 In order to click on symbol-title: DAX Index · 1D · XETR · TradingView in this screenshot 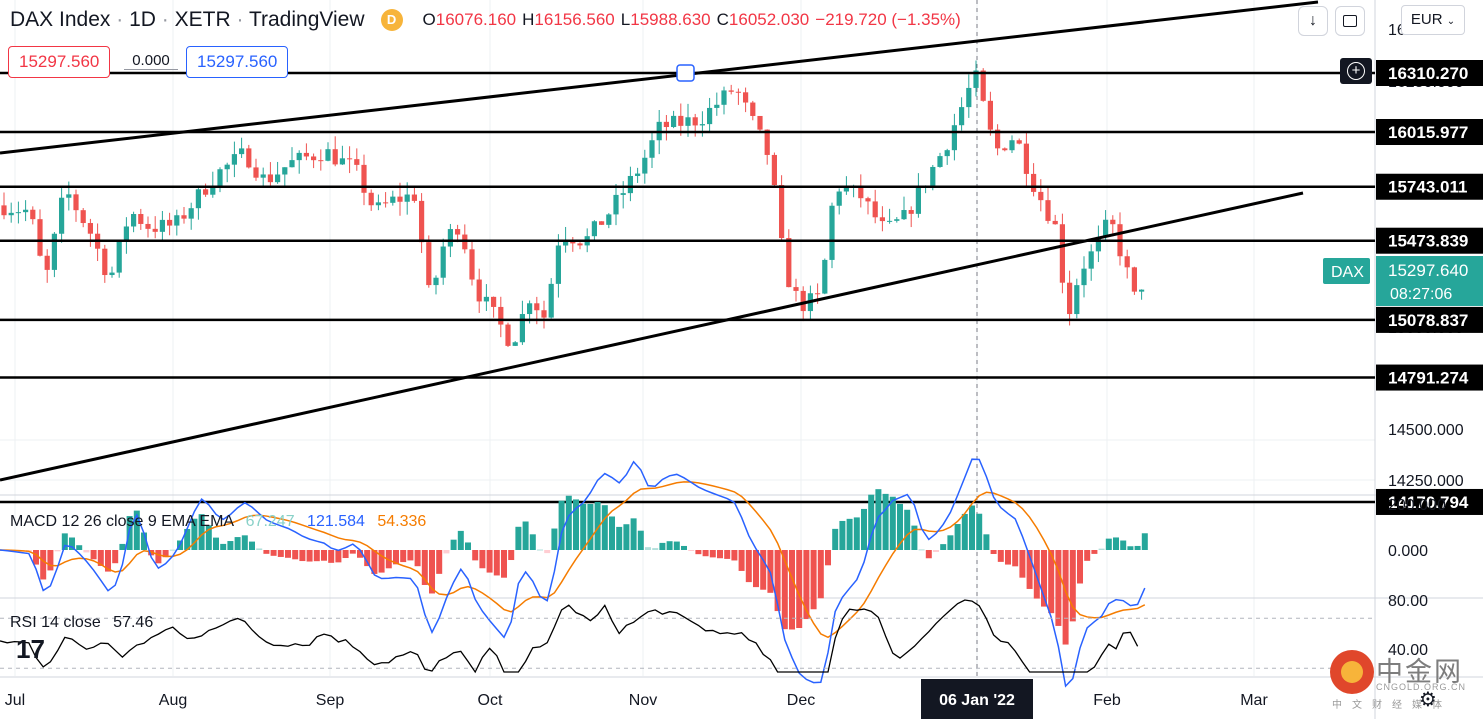, I will do `click(187, 20)`.